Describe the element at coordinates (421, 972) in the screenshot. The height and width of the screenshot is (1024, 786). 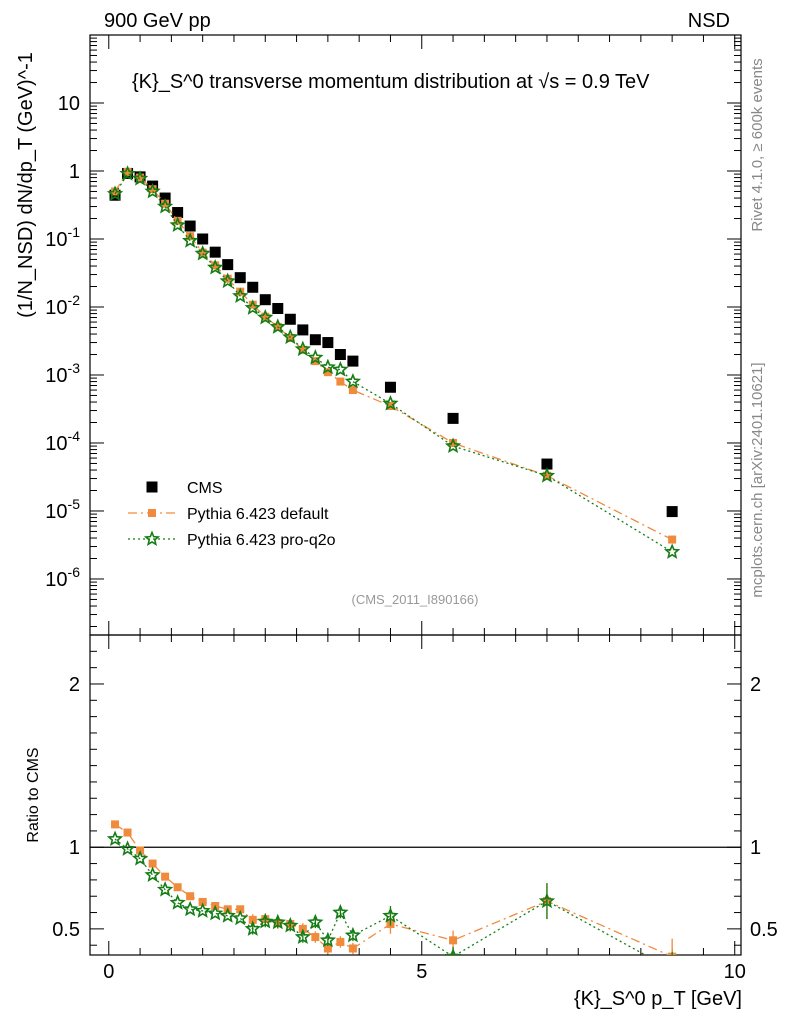
I see `x-tick-label: 5` at that location.